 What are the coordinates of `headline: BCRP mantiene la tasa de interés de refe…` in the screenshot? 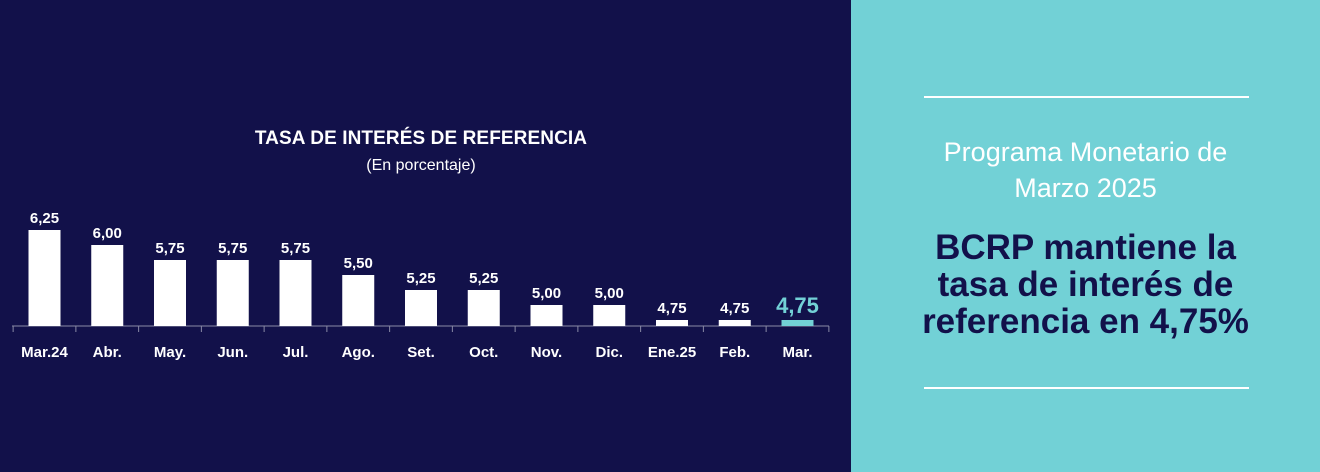 It's located at (1085, 284).